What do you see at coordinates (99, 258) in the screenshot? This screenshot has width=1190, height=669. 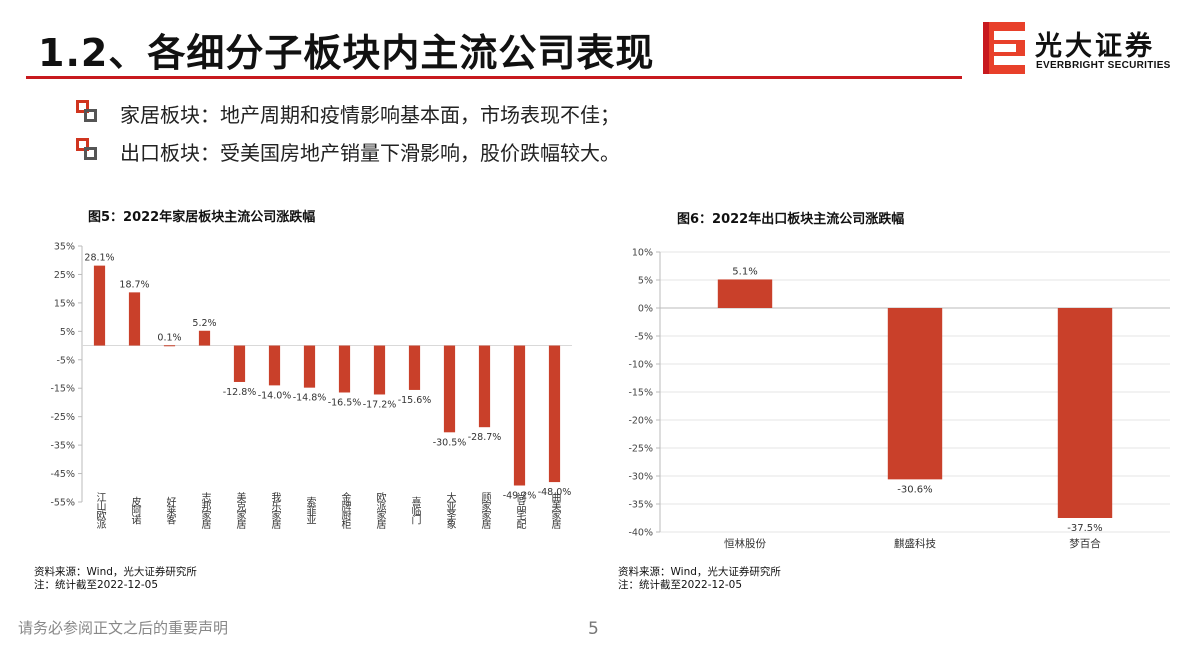 I see `chart1-data-label: 28.1%` at bounding box center [99, 258].